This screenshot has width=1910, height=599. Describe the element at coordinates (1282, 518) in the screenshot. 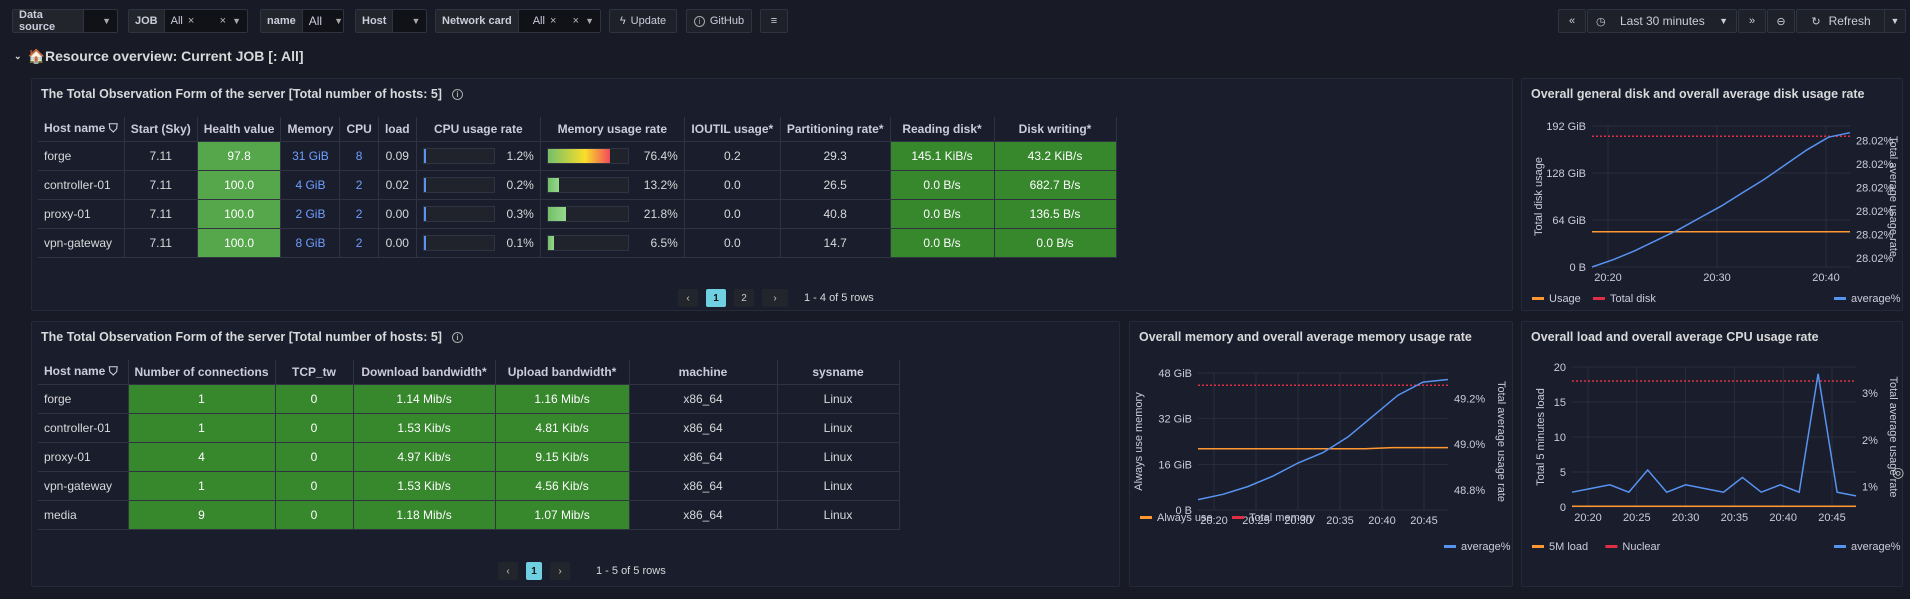

I see `legend-item: Total memory` at that location.